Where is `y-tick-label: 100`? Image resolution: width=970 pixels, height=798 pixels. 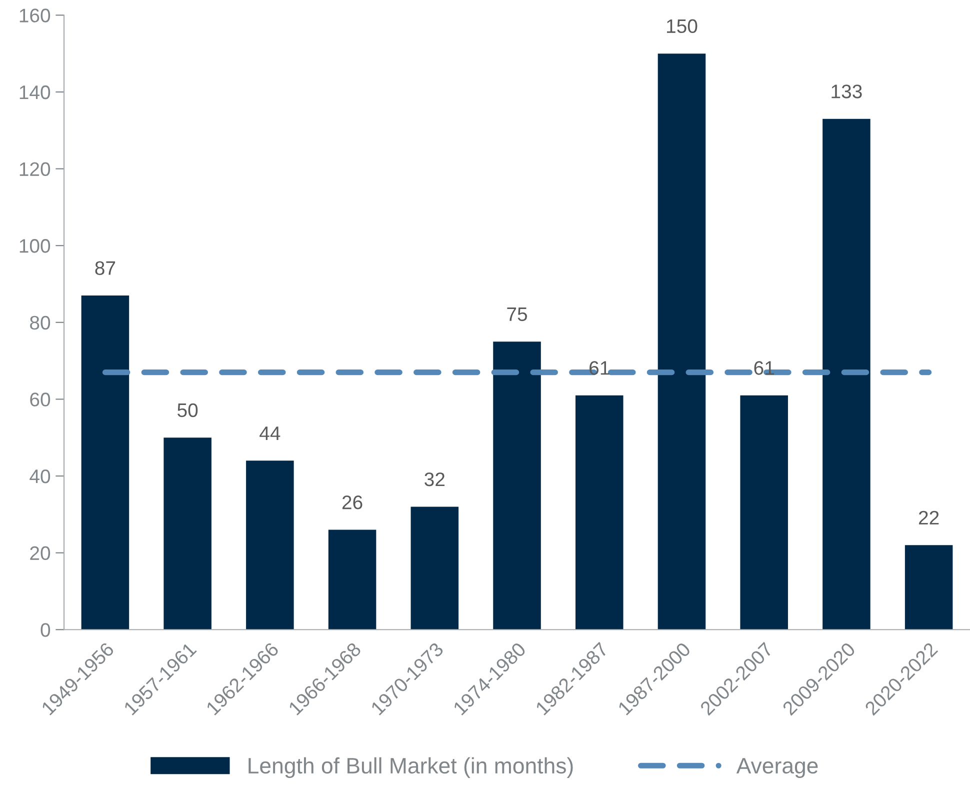
y-tick-label: 100 is located at coordinates (35, 246).